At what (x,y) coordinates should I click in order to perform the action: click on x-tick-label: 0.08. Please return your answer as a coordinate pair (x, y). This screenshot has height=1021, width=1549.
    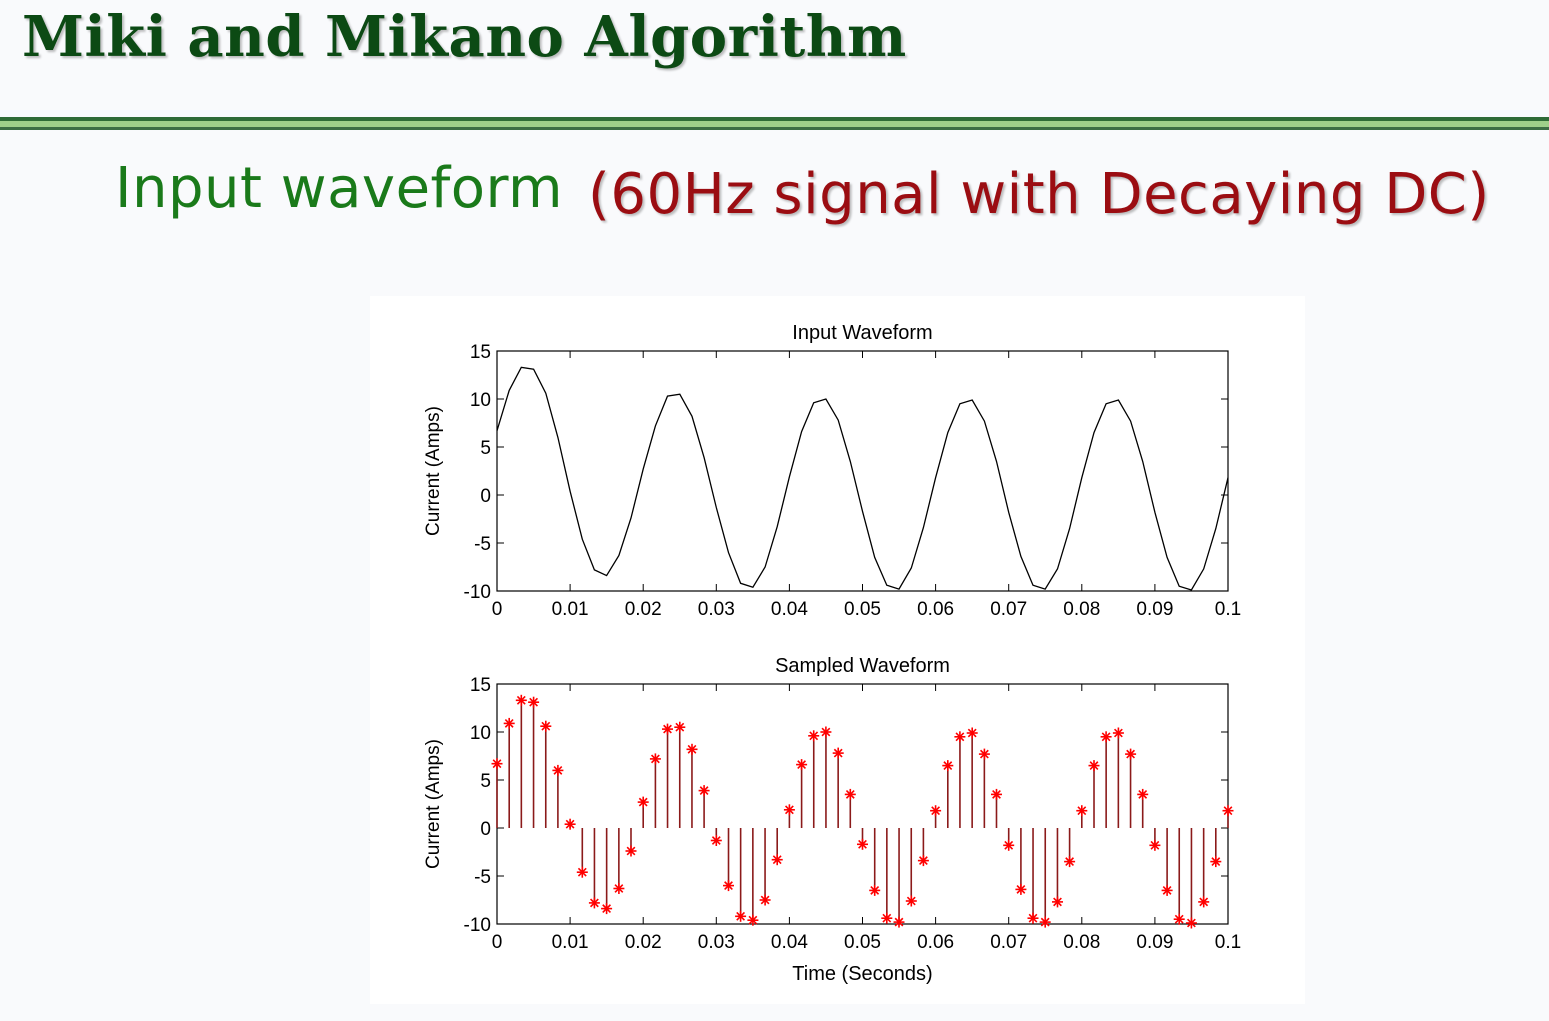
    Looking at the image, I should click on (1081, 609).